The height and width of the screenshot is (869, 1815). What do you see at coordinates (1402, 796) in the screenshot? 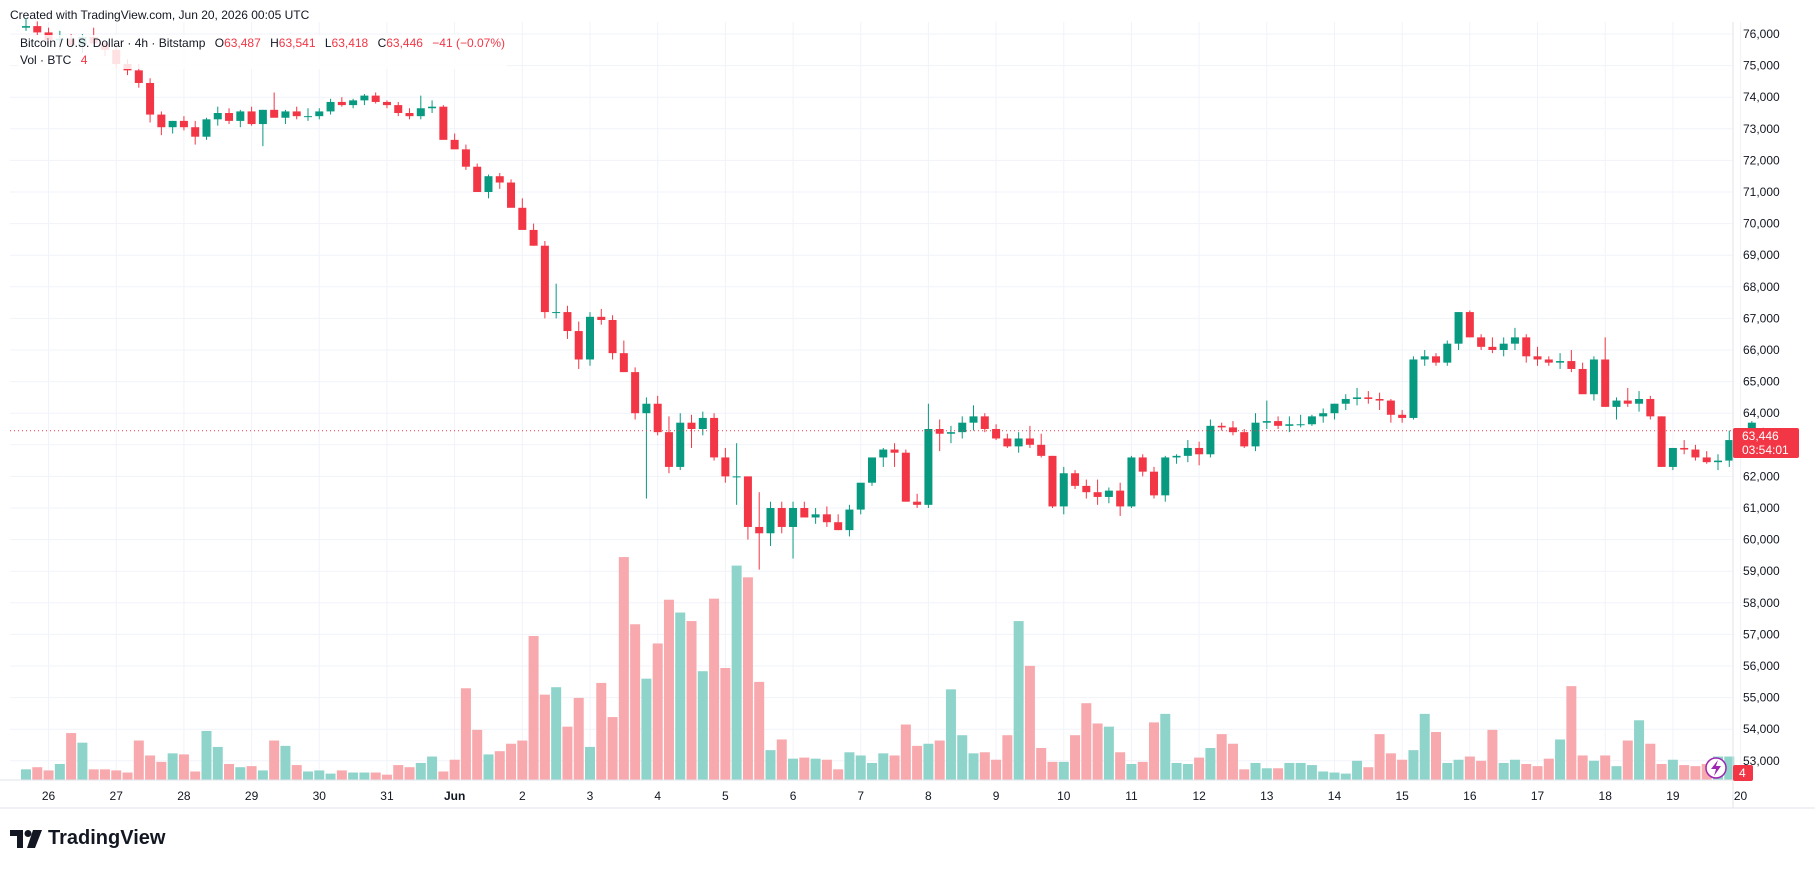
I see `time-tick-label: 15` at bounding box center [1402, 796].